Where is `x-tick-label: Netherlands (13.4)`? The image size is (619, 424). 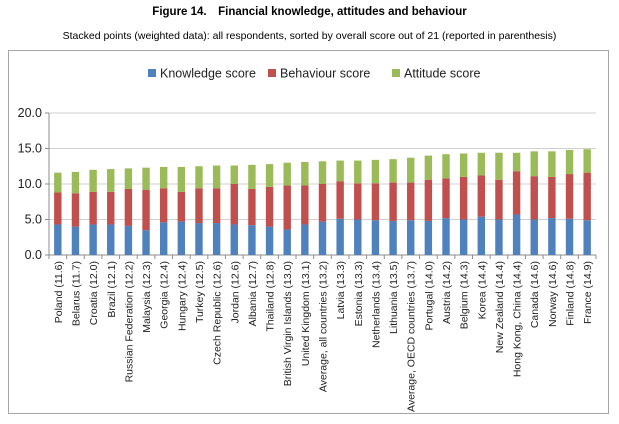 x-tick-label: Netherlands (13.4) is located at coordinates (376, 304).